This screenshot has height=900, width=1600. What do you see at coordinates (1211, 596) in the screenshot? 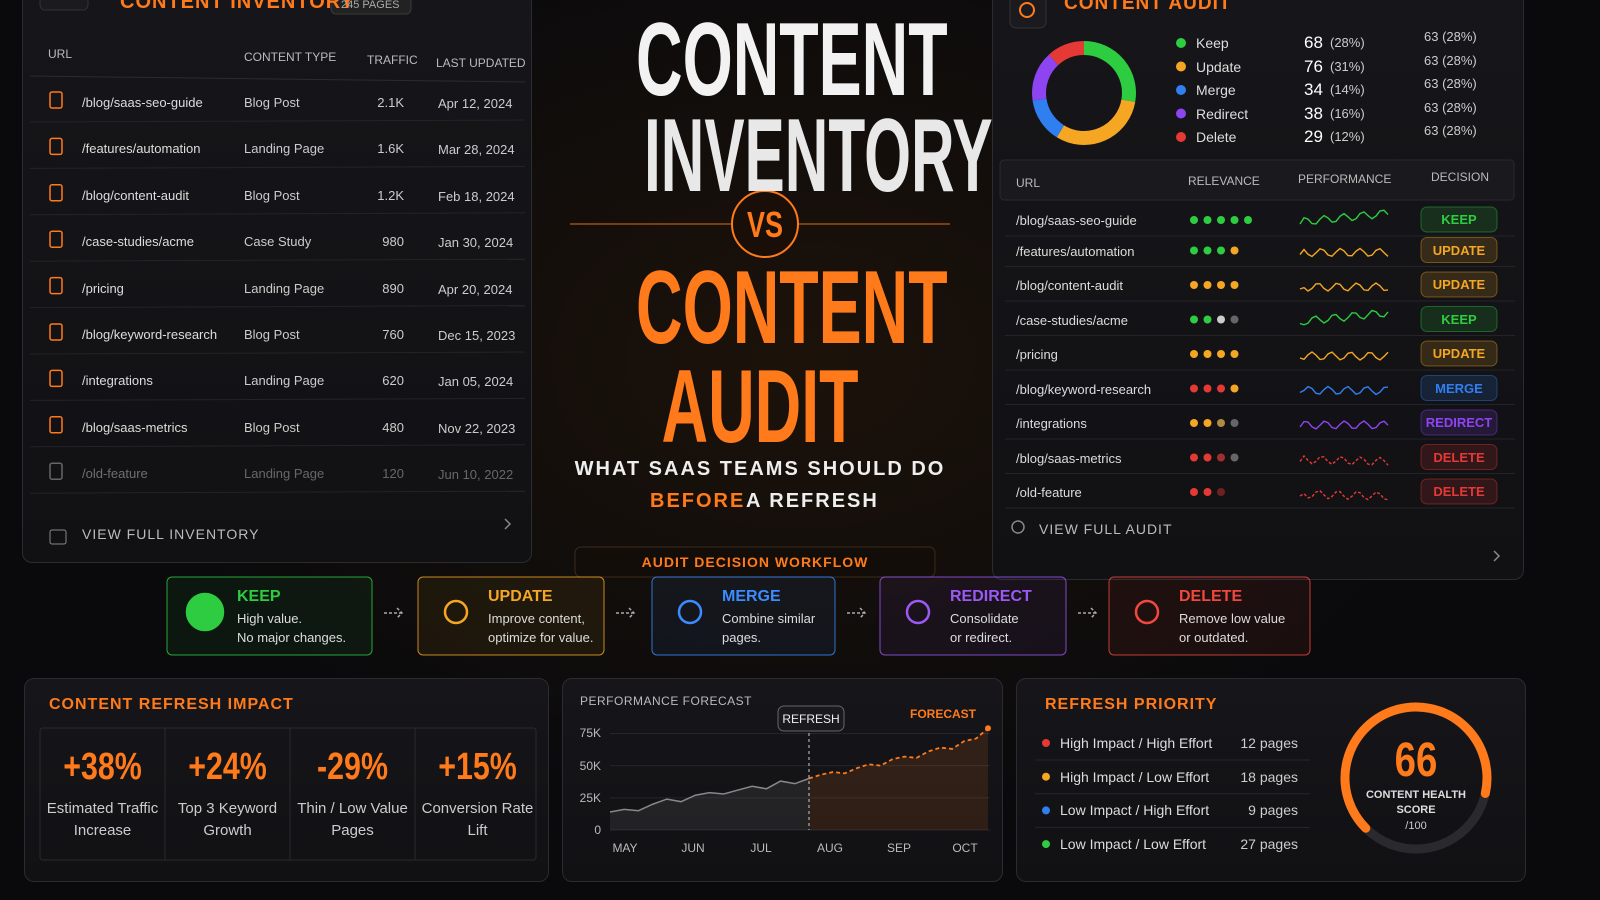
I see `step-name: DELETE` at bounding box center [1211, 596].